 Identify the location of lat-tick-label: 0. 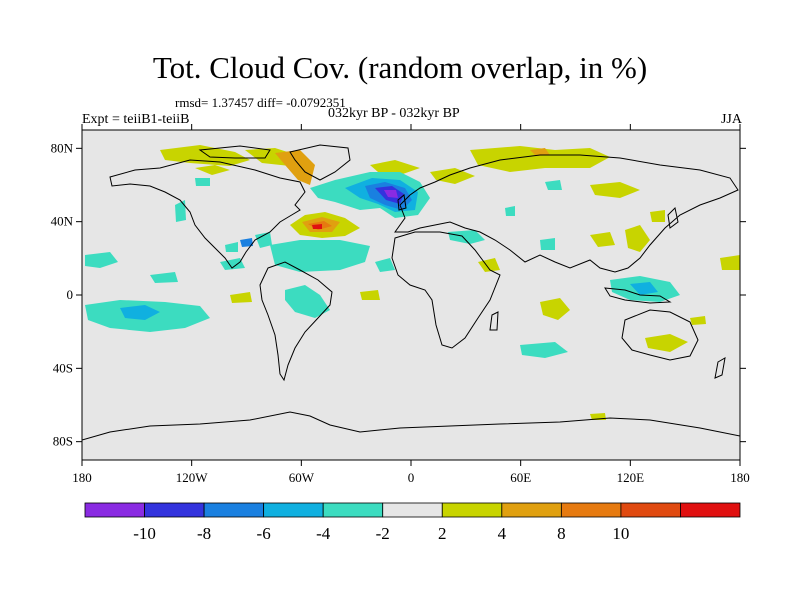
(70, 294).